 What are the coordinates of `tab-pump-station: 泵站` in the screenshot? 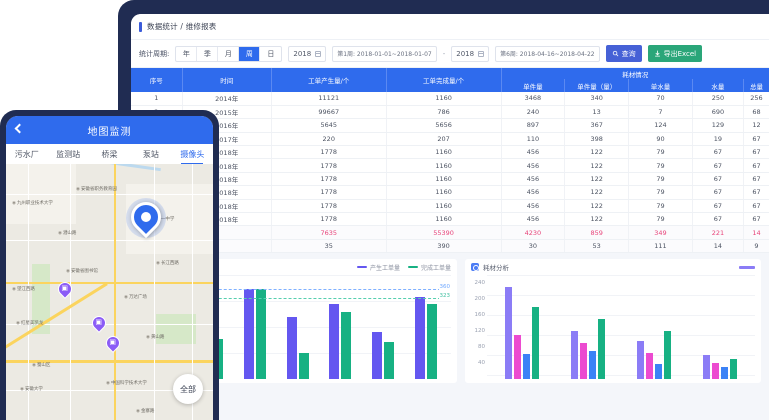 It's located at (150, 154).